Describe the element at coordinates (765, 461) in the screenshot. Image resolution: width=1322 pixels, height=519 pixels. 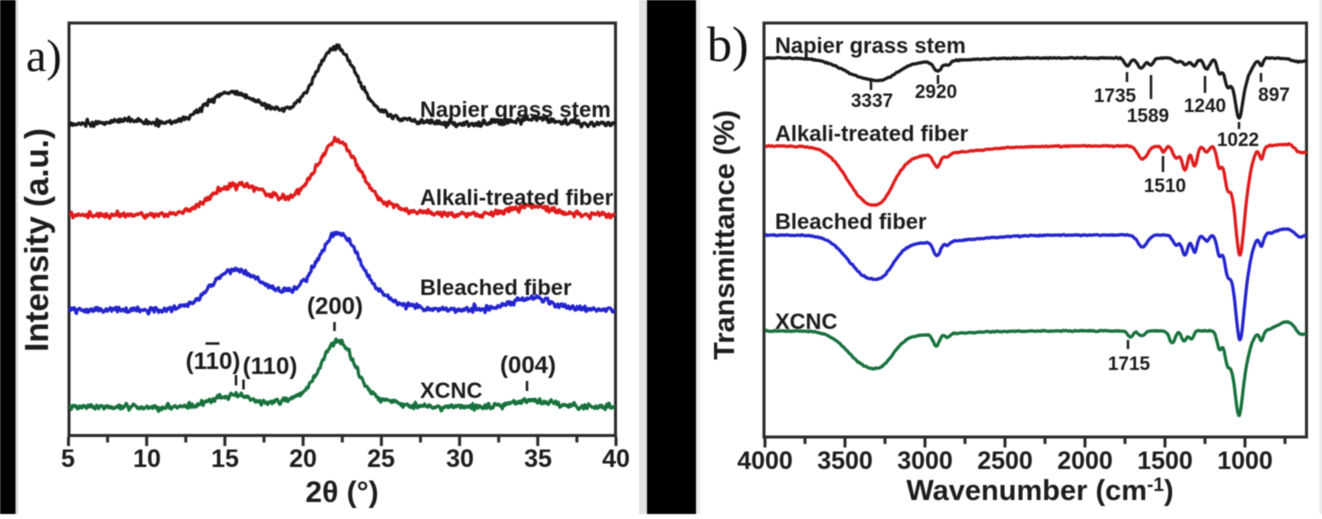
I see `svg-text: 4000` at that location.